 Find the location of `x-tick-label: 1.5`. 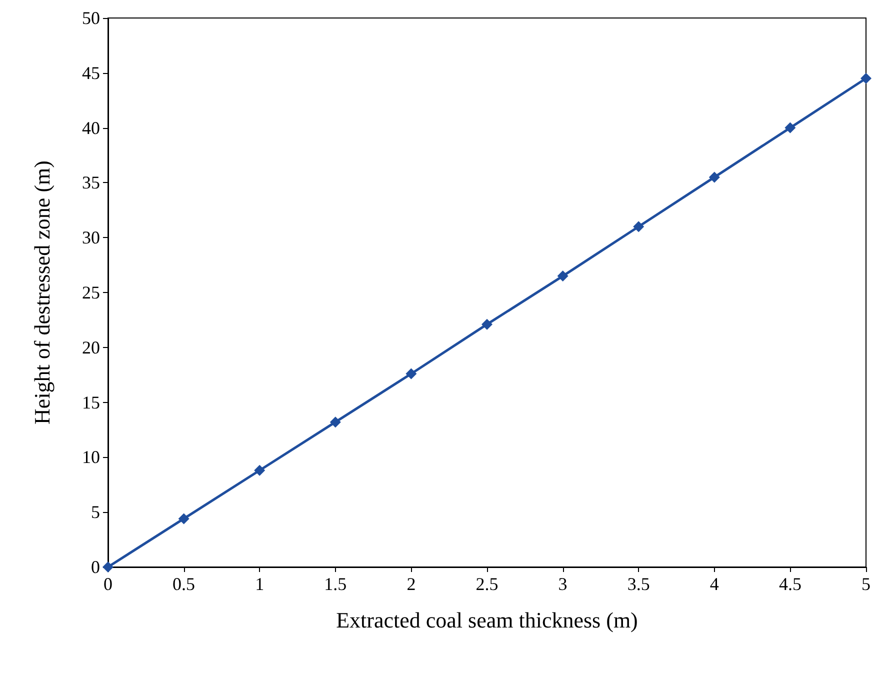

x-tick-label: 1.5 is located at coordinates (335, 584).